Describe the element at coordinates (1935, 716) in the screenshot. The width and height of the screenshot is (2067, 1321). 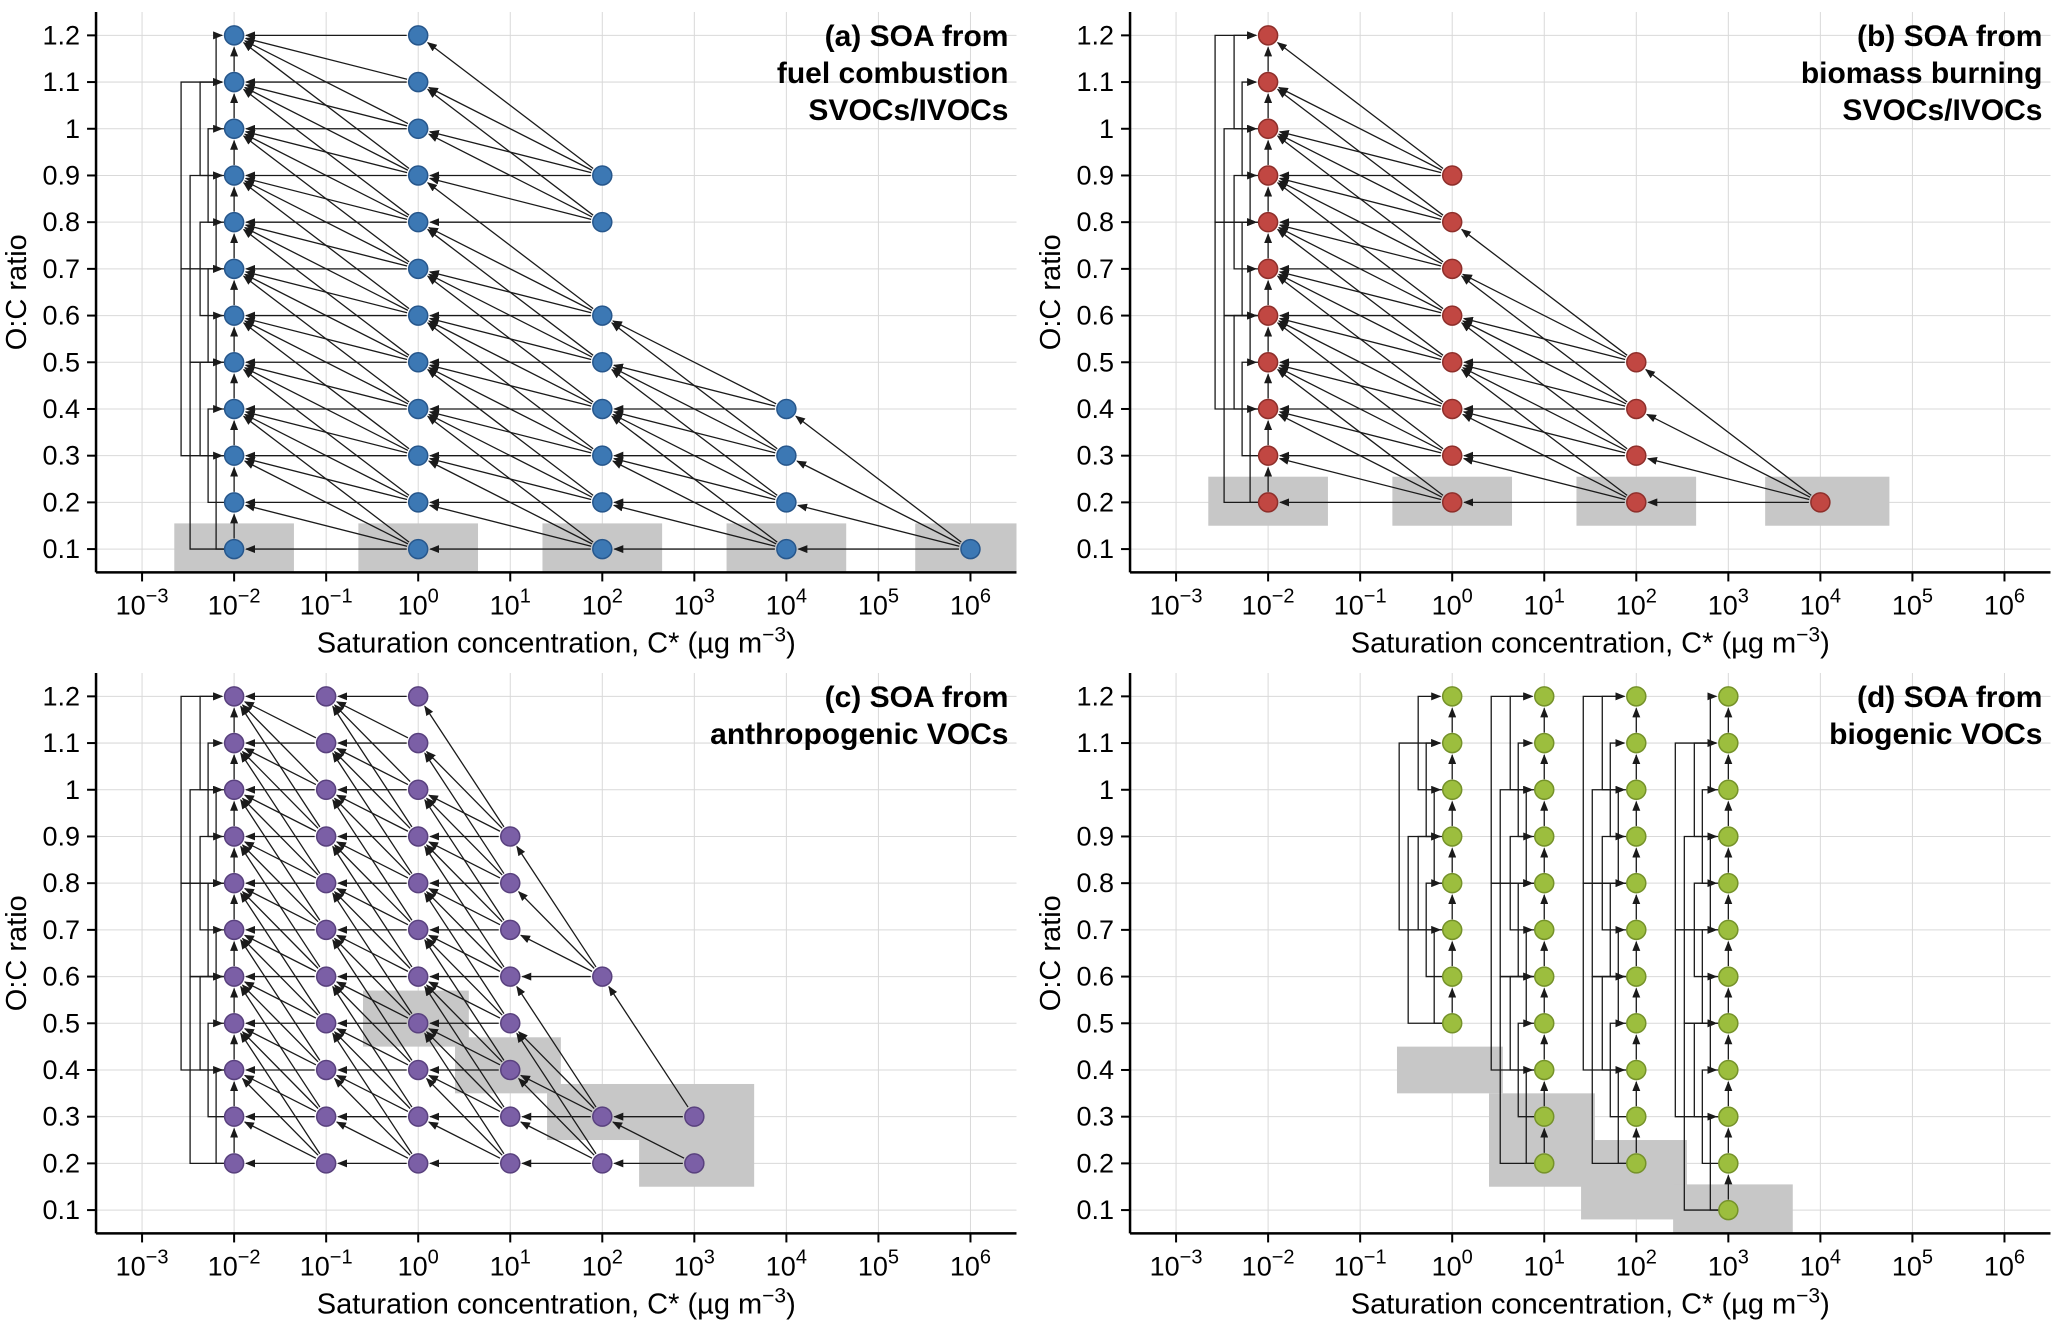
I see `panel-title: (d) SOA from biogenic VOCs` at that location.